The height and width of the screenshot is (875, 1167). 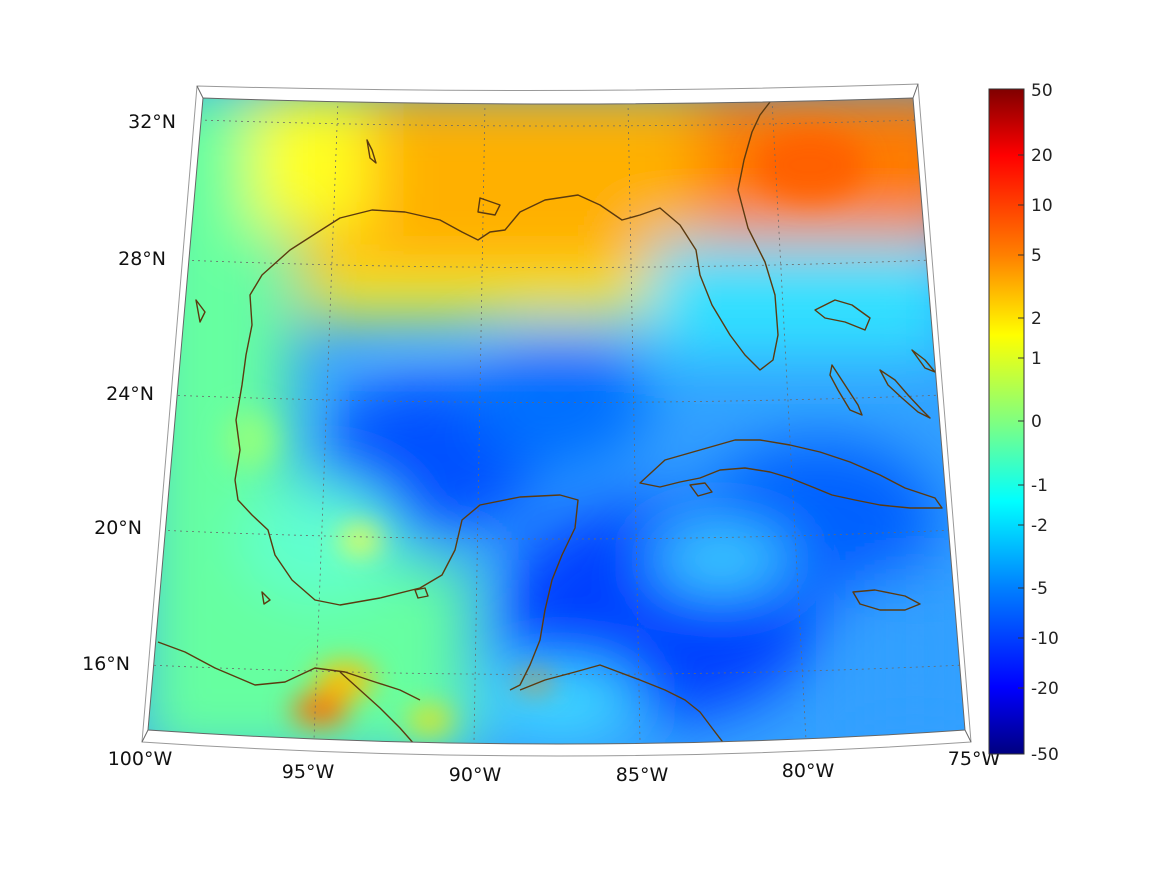 I want to click on colorbar-label-0: 0, so click(x=1036, y=422).